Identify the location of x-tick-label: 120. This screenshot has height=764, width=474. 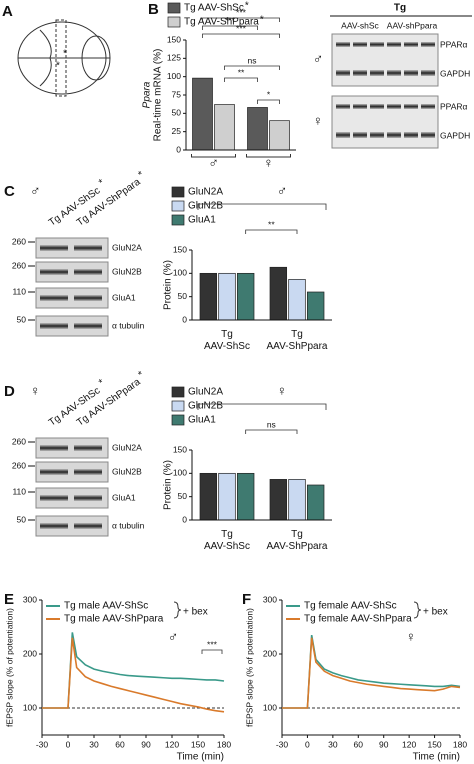
(409, 744).